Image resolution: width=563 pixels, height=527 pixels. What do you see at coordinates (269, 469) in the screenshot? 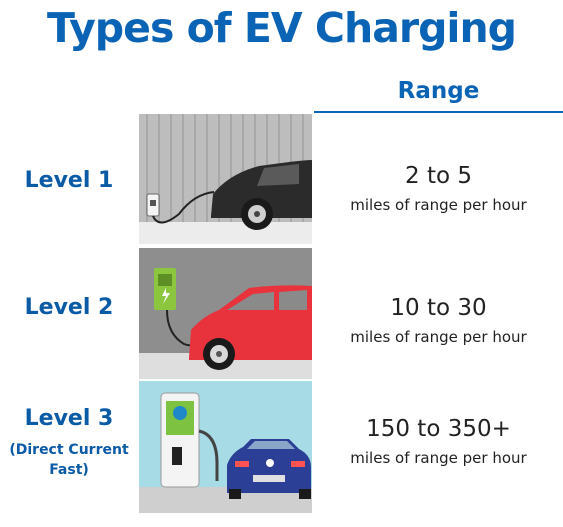
I see `level-3-car-icon` at bounding box center [269, 469].